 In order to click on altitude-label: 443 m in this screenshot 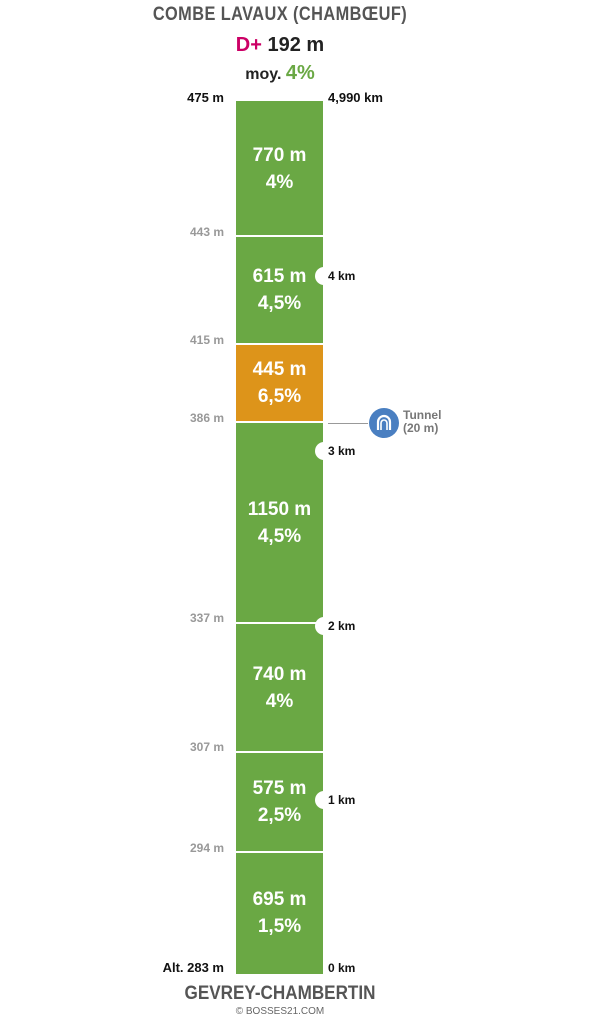, I will do `click(206, 232)`.